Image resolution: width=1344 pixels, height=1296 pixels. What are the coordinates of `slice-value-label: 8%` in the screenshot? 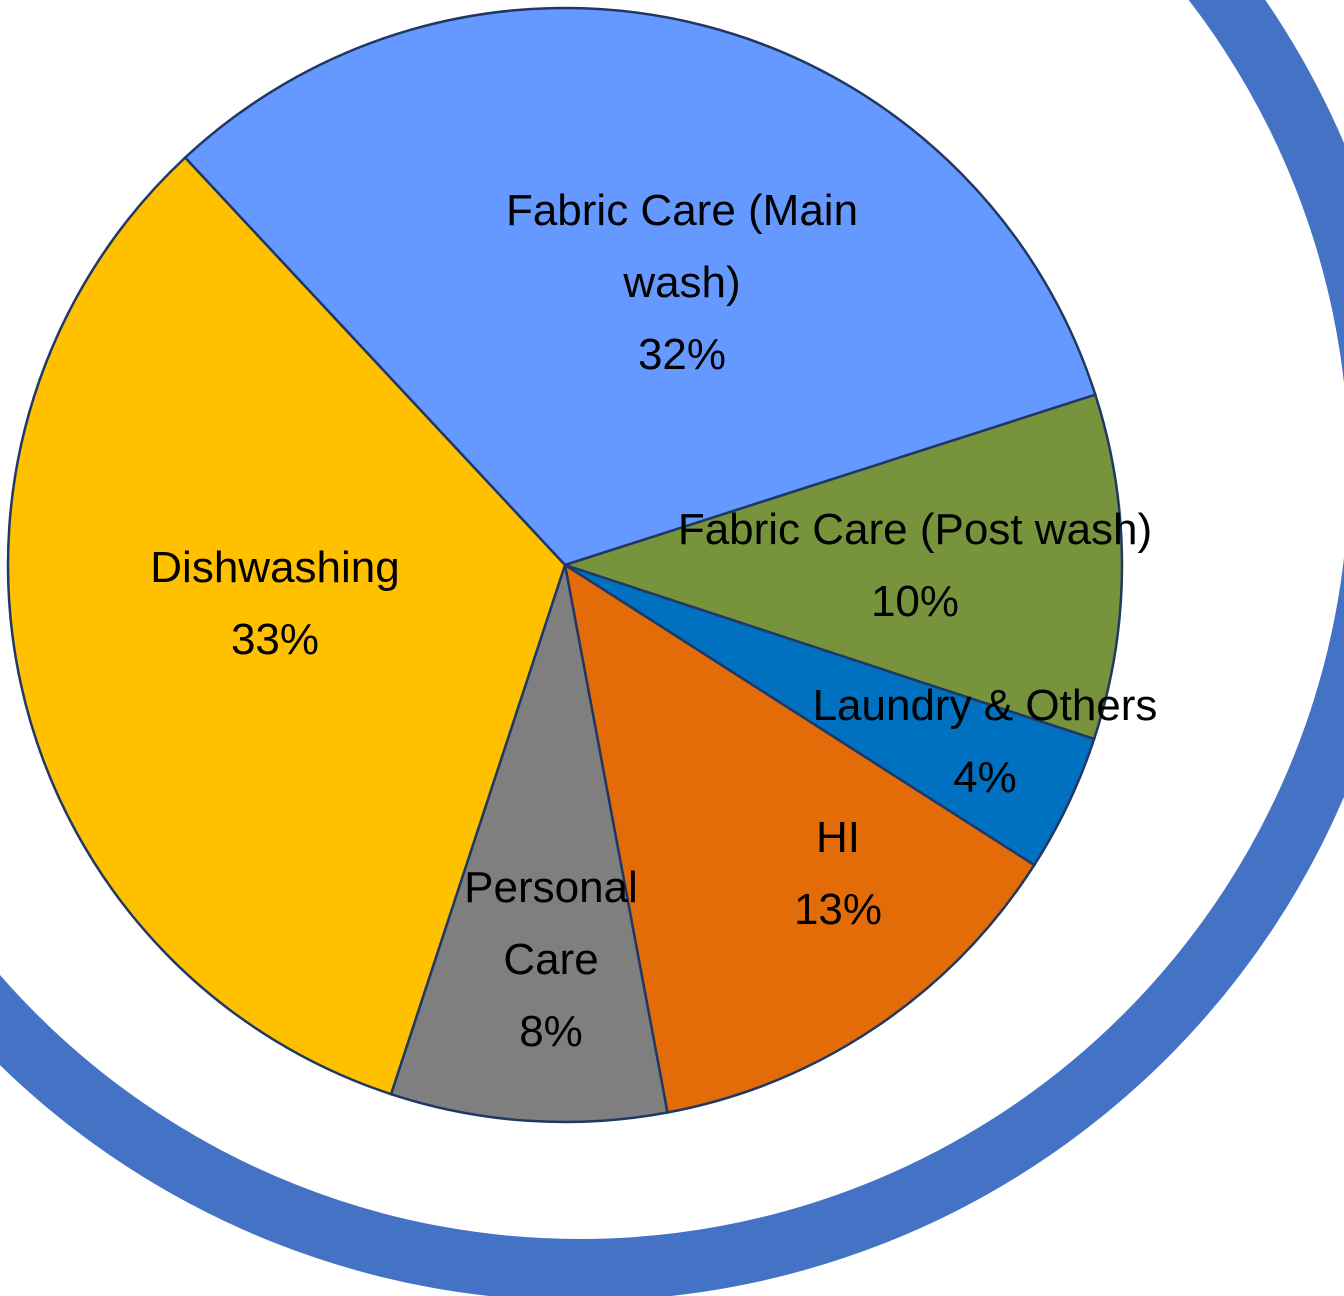 It's located at (551, 1031).